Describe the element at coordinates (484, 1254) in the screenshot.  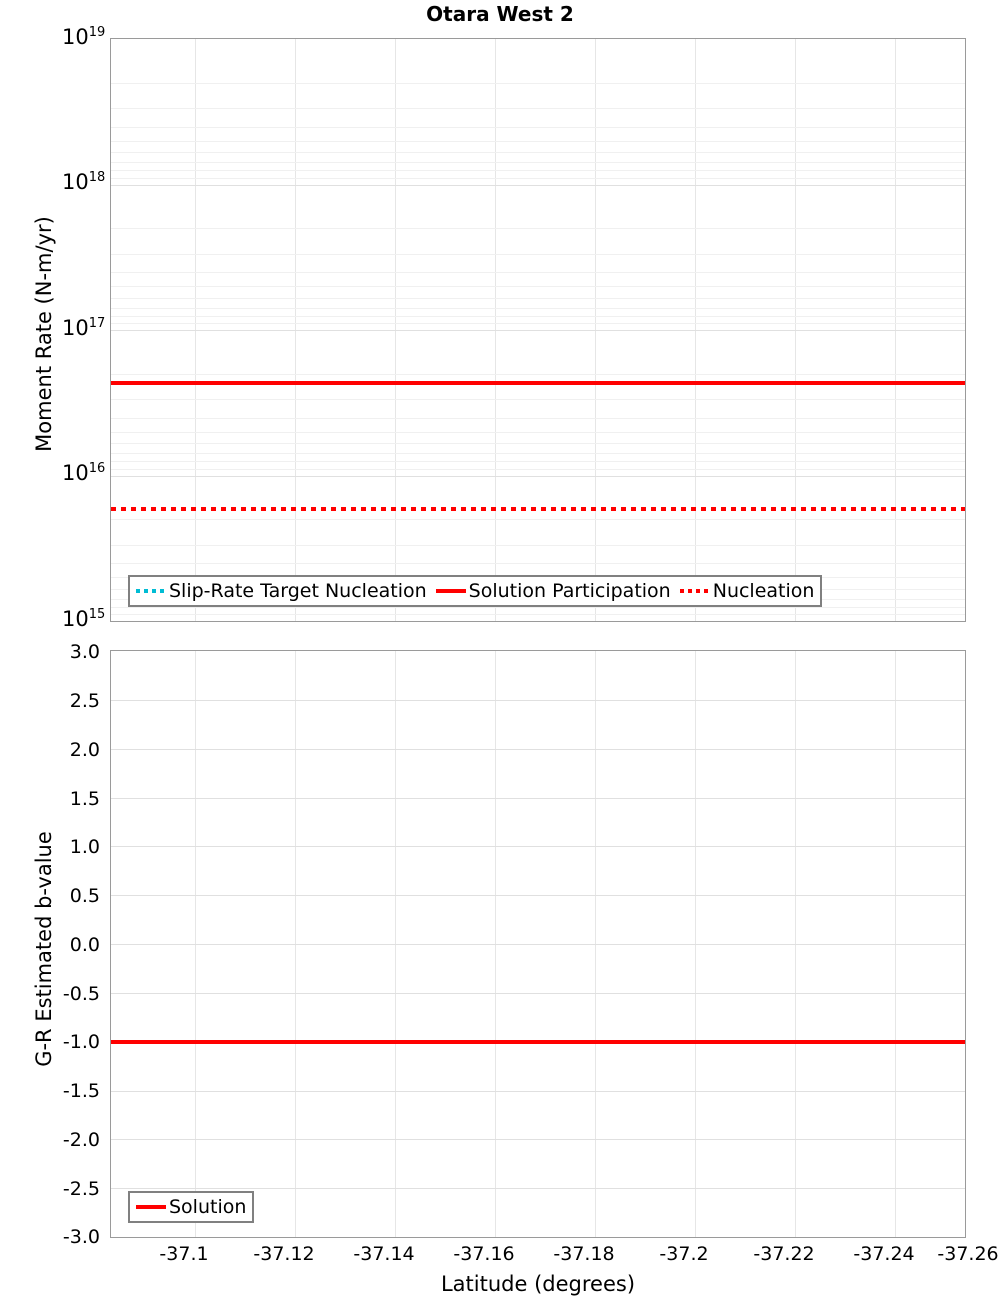
I see `xtick-lat-4: -37.16` at that location.